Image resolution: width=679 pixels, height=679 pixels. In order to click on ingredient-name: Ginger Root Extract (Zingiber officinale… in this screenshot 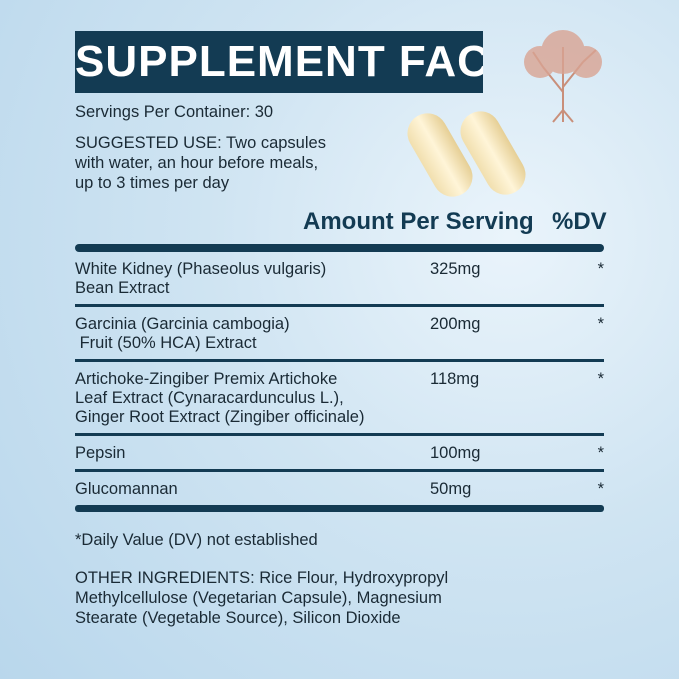, I will do `click(220, 417)`.